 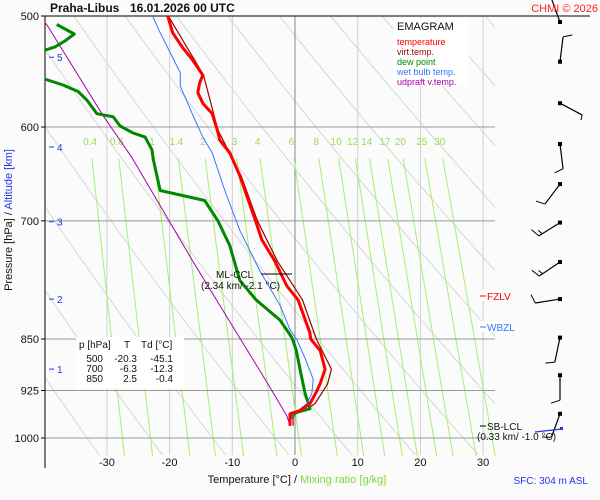 I want to click on sb-lcl-value: (0.33 km/ -1.0 °C), so click(x=516, y=437).